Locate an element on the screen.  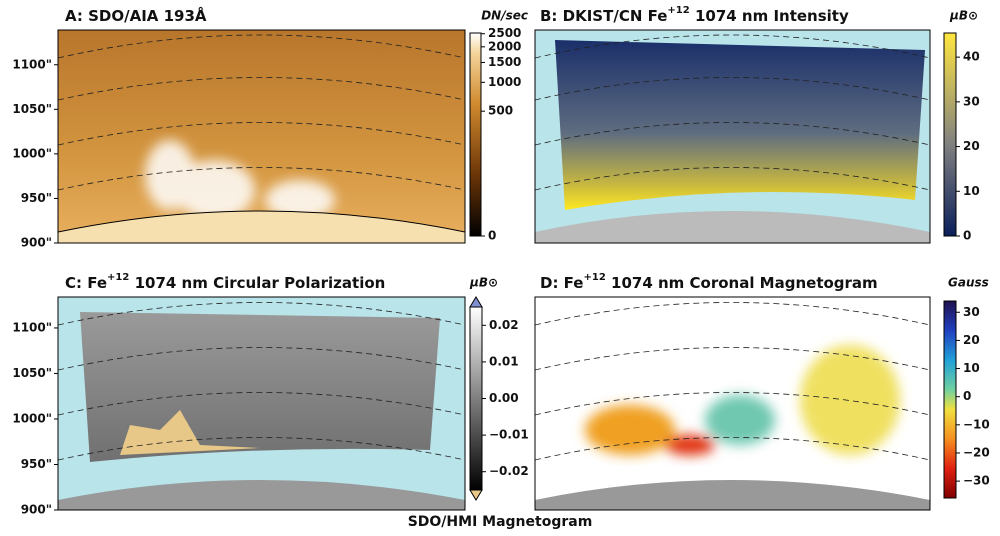
x-axis-label: SDO/HMI Magnetogram is located at coordinates (500, 522).